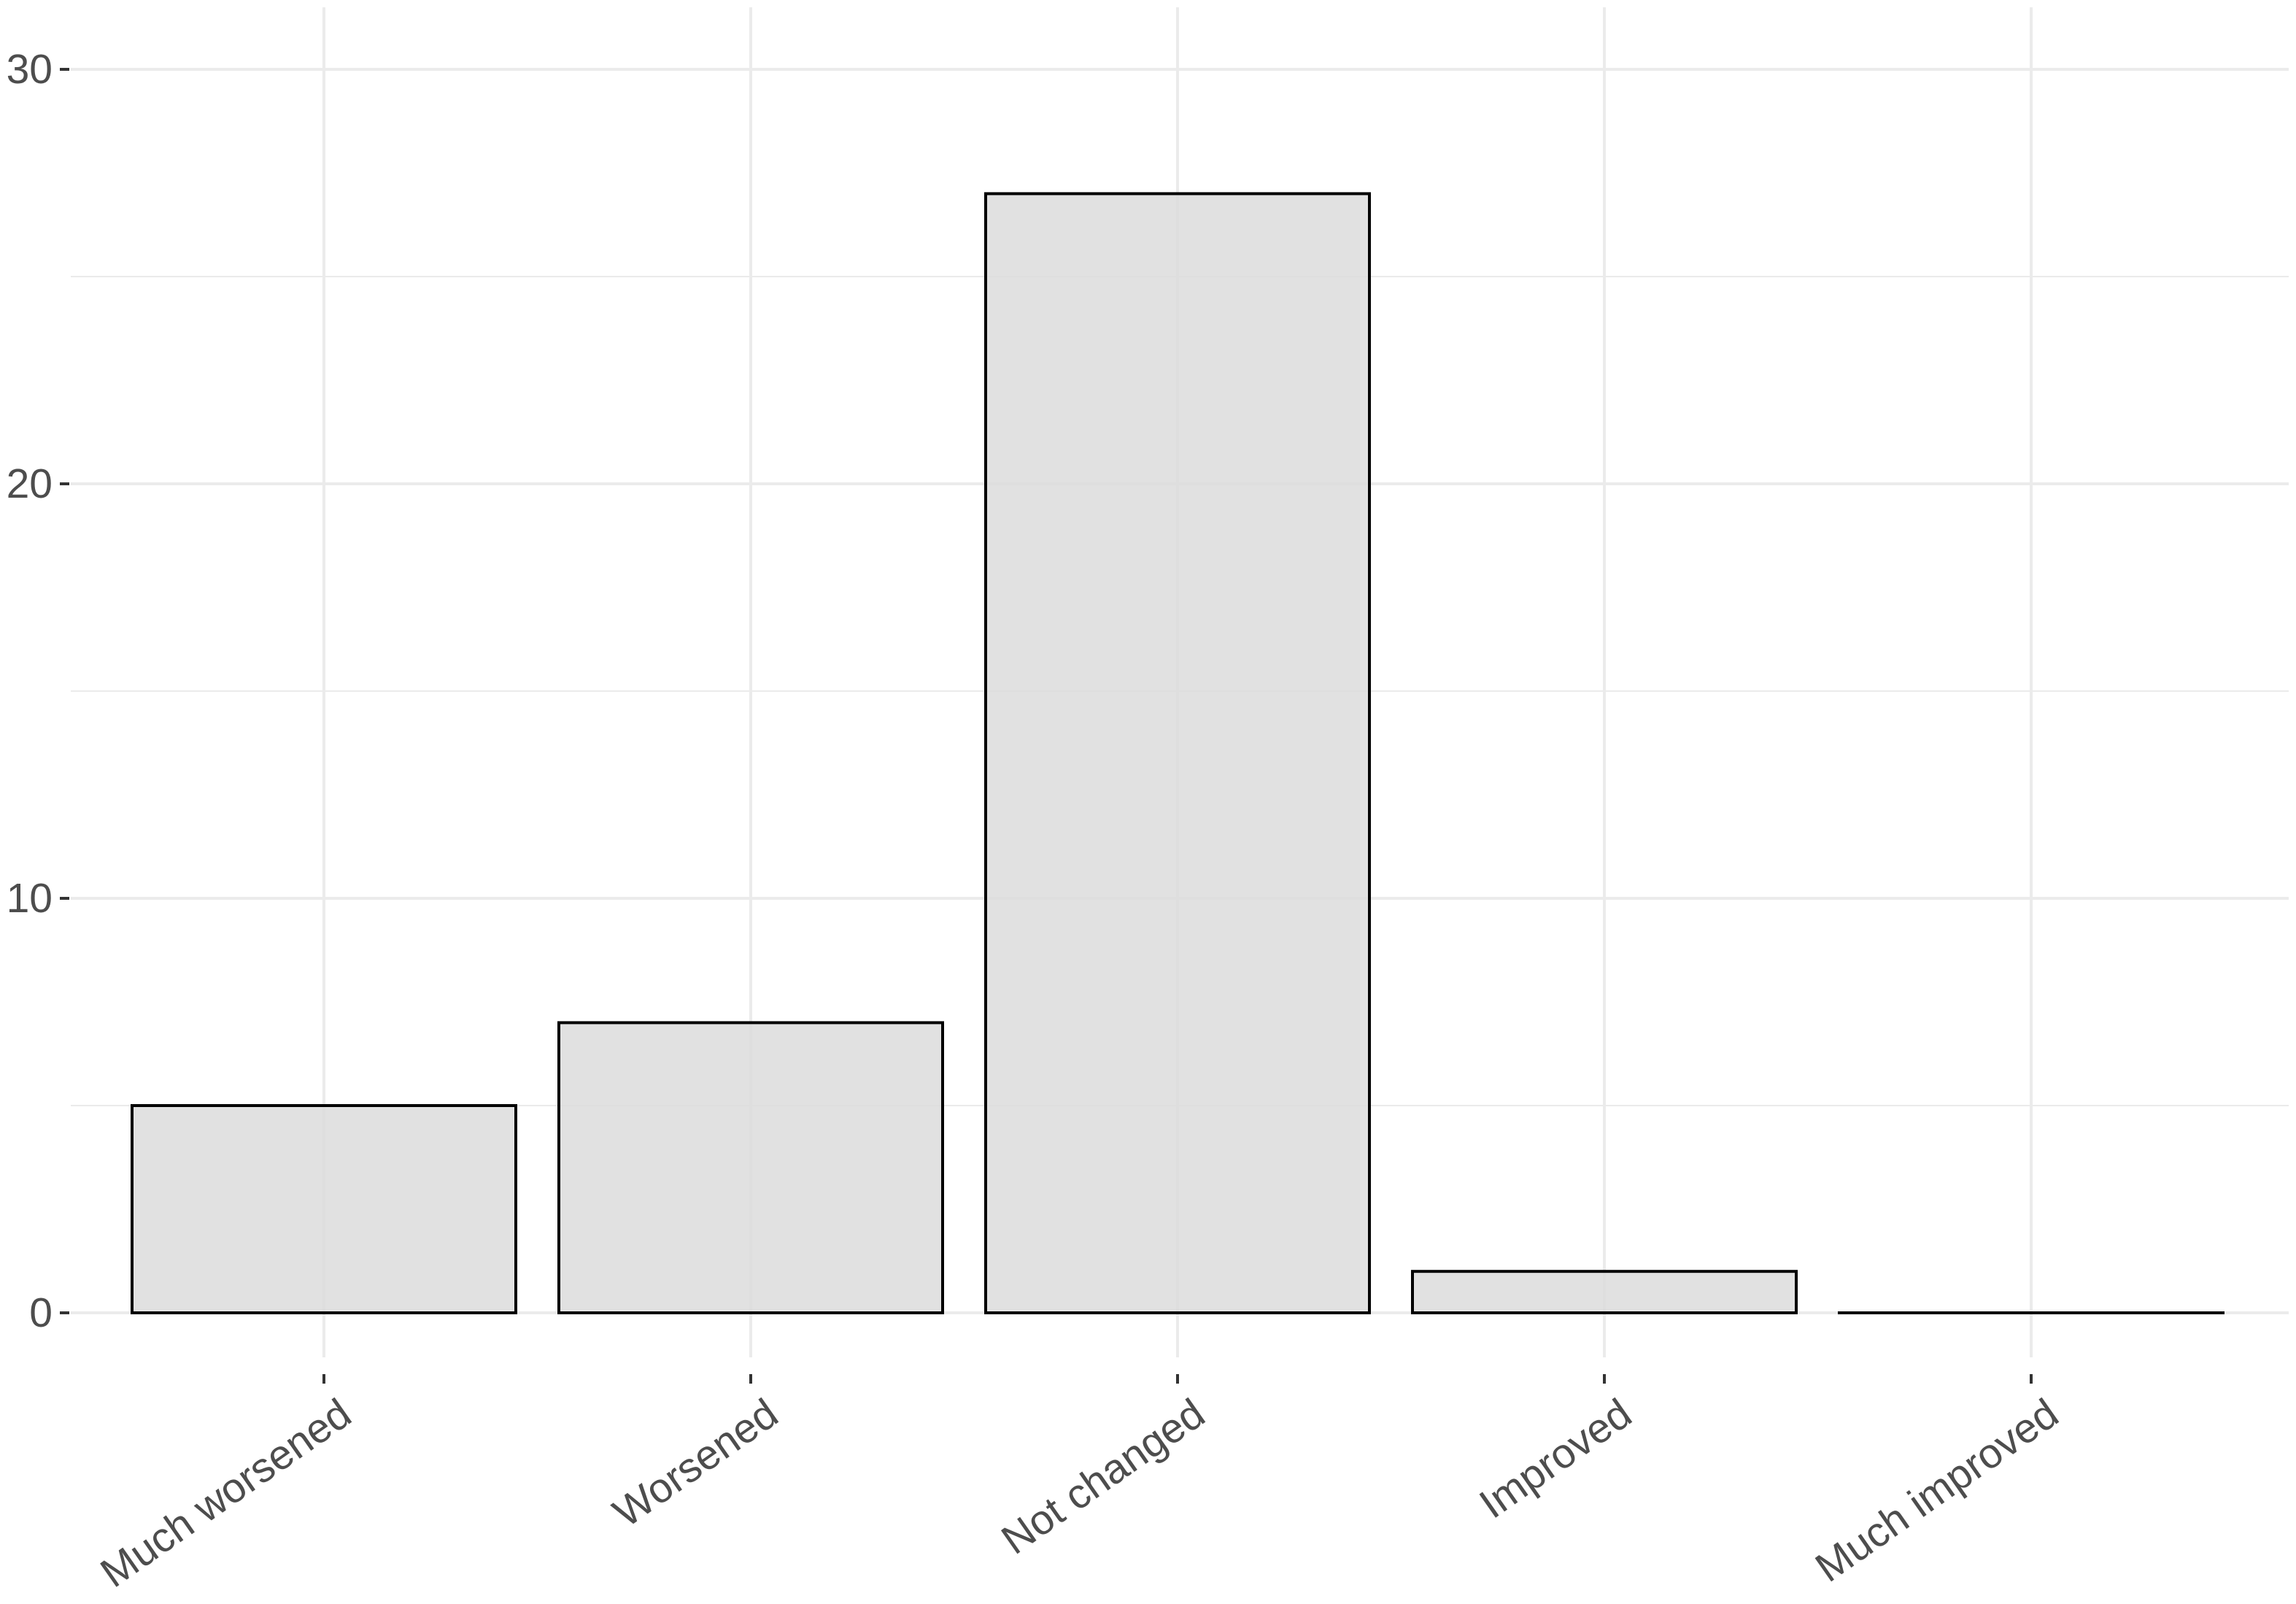 The width and height of the screenshot is (2296, 1604). What do you see at coordinates (30, 898) in the screenshot?
I see `y-tick-label: 10` at bounding box center [30, 898].